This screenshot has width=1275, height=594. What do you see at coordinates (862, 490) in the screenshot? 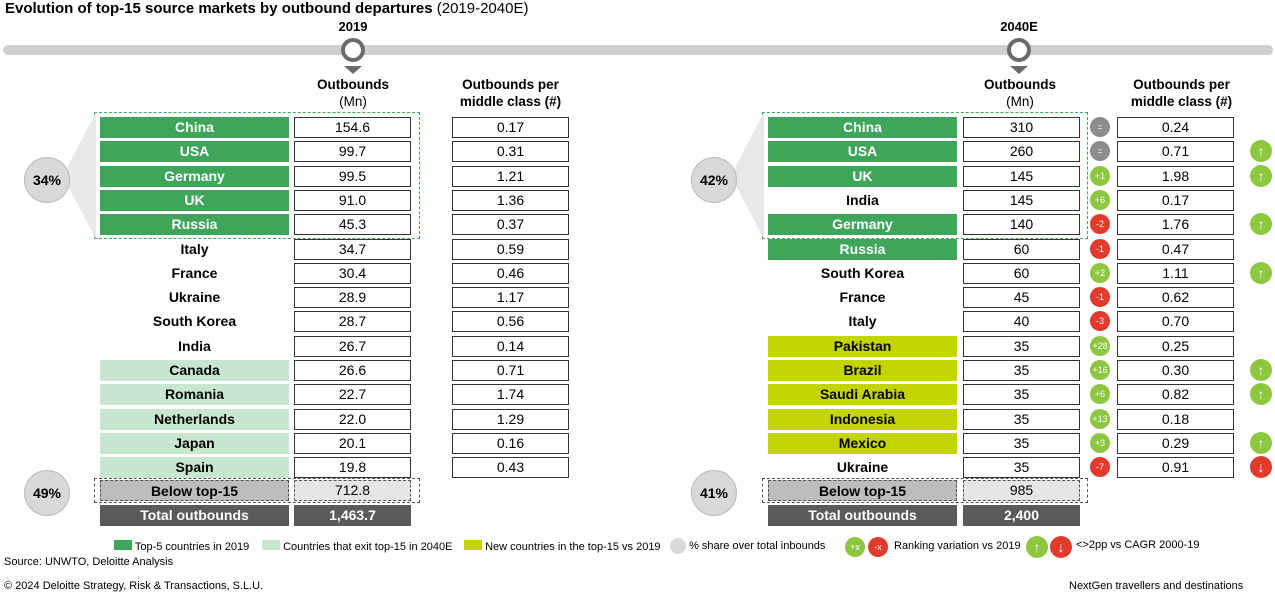
I see `below-top15-label-2040: Below top-15` at bounding box center [862, 490].